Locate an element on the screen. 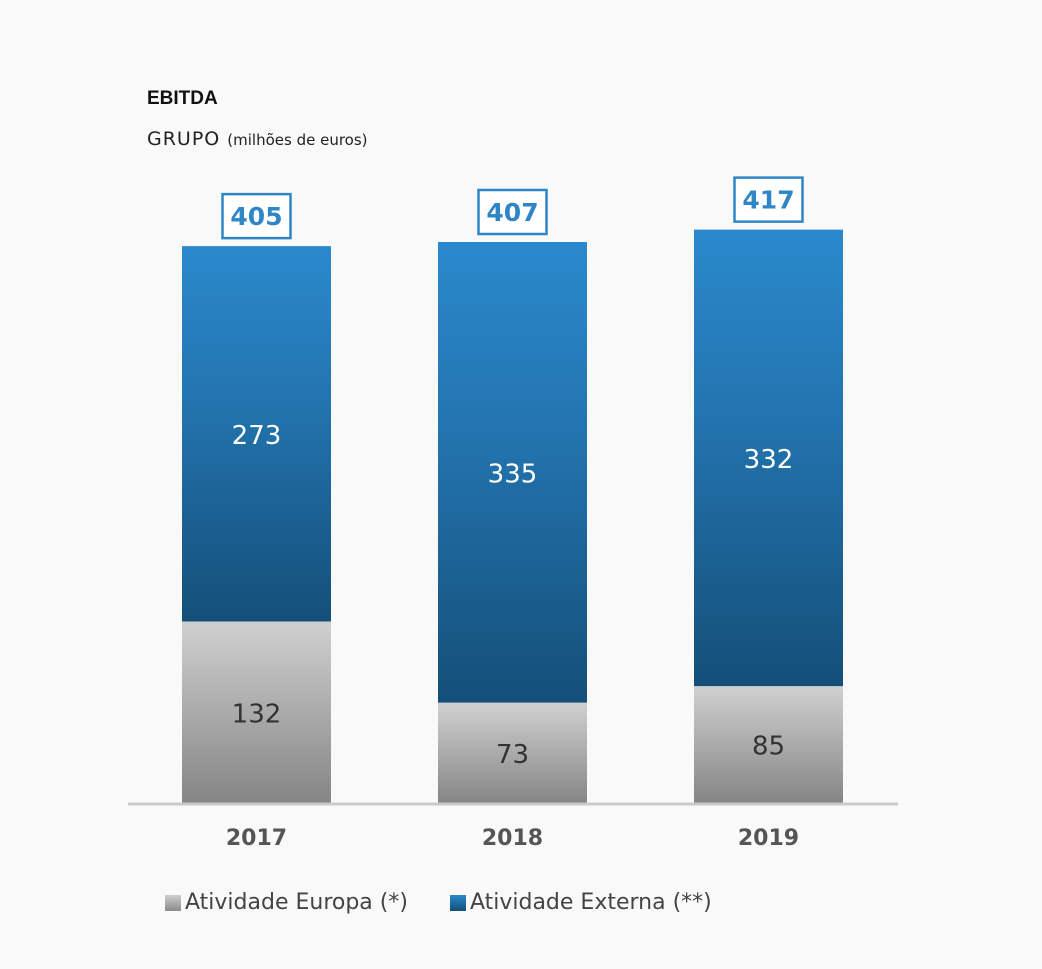  total-box-2017 is located at coordinates (256, 216).